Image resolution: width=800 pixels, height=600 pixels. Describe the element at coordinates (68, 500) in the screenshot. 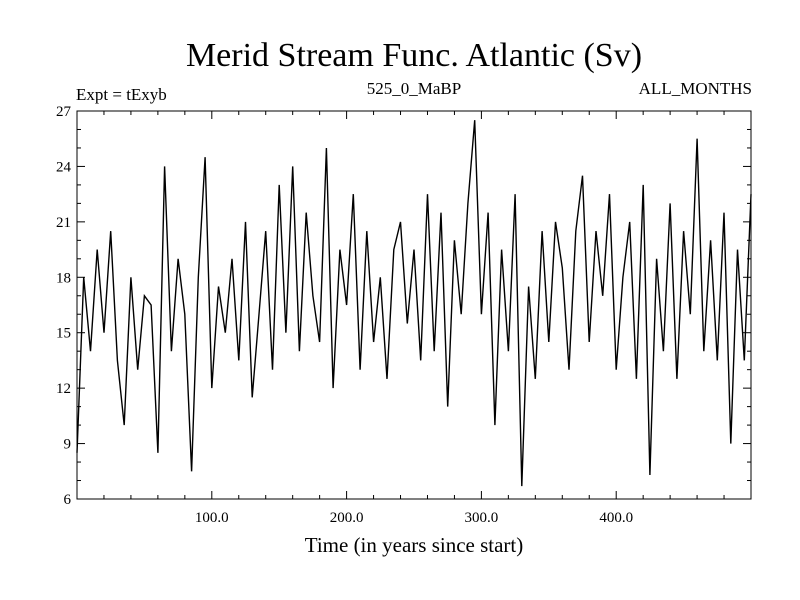

I see `y-tick-label: 6` at that location.